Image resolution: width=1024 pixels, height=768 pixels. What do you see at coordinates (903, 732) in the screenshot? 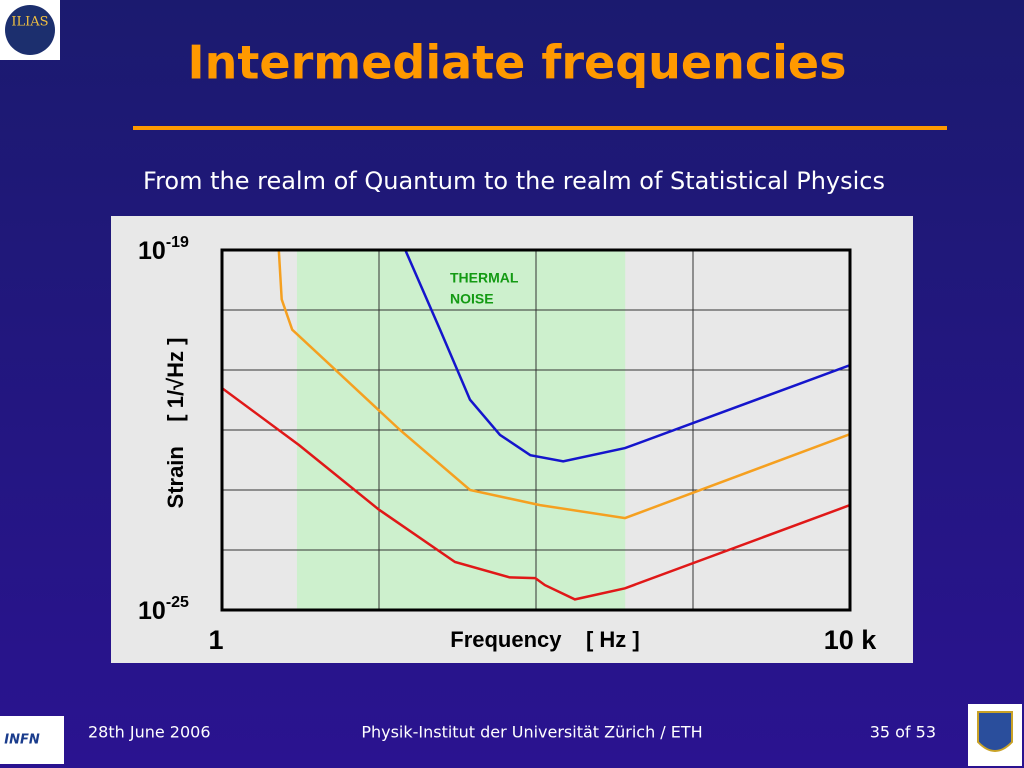
I see `footer-page: 35 of 53` at bounding box center [903, 732].